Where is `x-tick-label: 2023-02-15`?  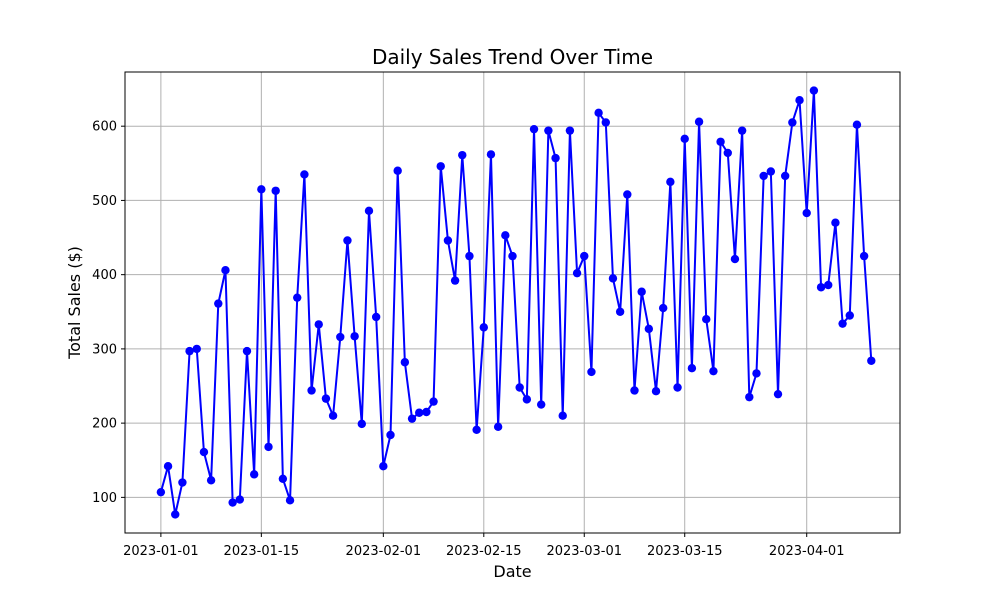
x-tick-label: 2023-02-15 is located at coordinates (484, 551).